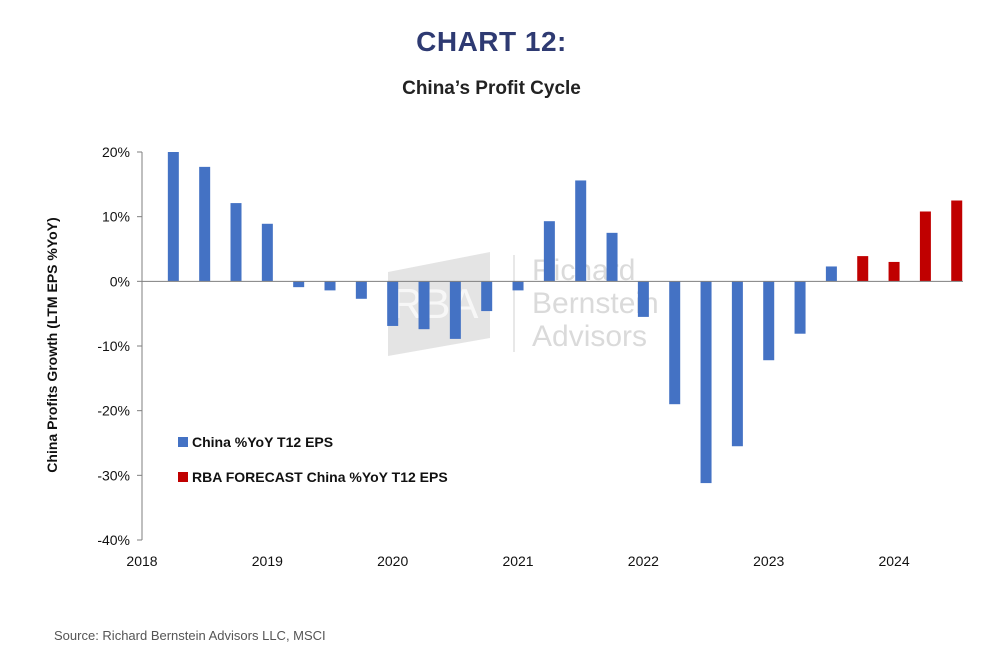 This screenshot has height=660, width=983. What do you see at coordinates (113, 346) in the screenshot?
I see `y-tick-label: -10%` at bounding box center [113, 346].